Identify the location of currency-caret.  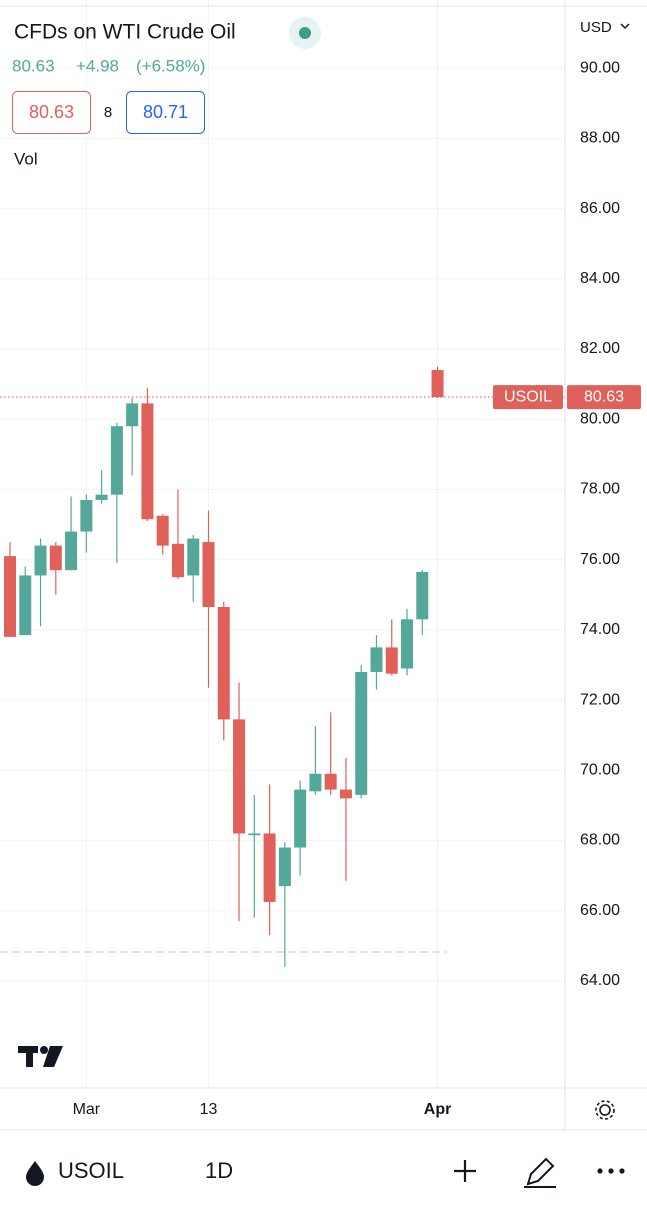
(625, 26).